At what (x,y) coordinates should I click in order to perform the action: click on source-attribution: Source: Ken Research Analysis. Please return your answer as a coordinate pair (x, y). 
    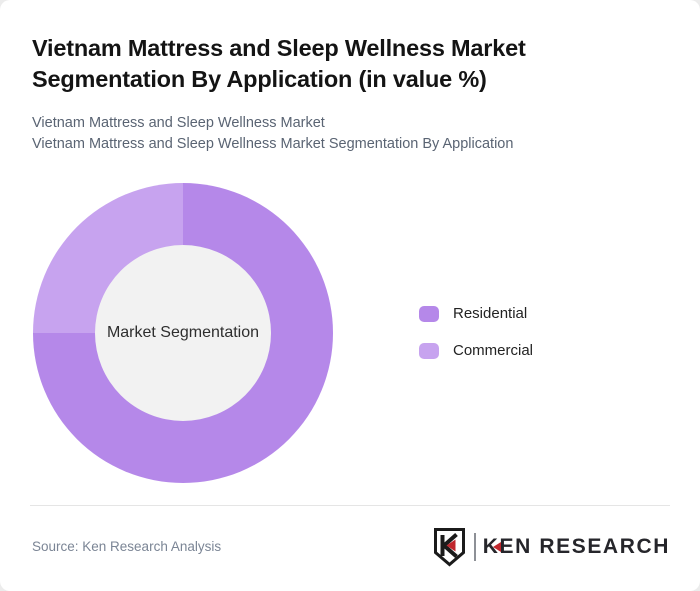
    Looking at the image, I should click on (127, 546).